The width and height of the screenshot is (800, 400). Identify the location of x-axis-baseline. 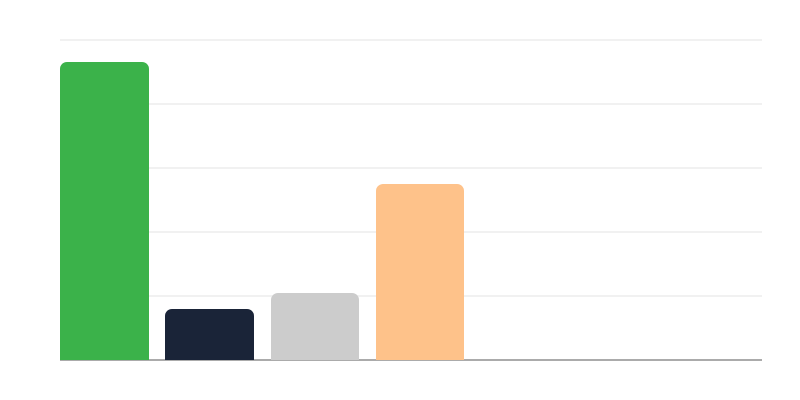
(411, 360).